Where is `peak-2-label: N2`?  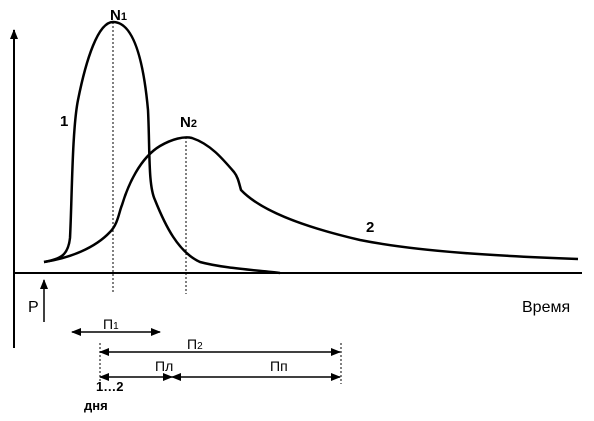
peak-2-label: N2 is located at coordinates (188, 122).